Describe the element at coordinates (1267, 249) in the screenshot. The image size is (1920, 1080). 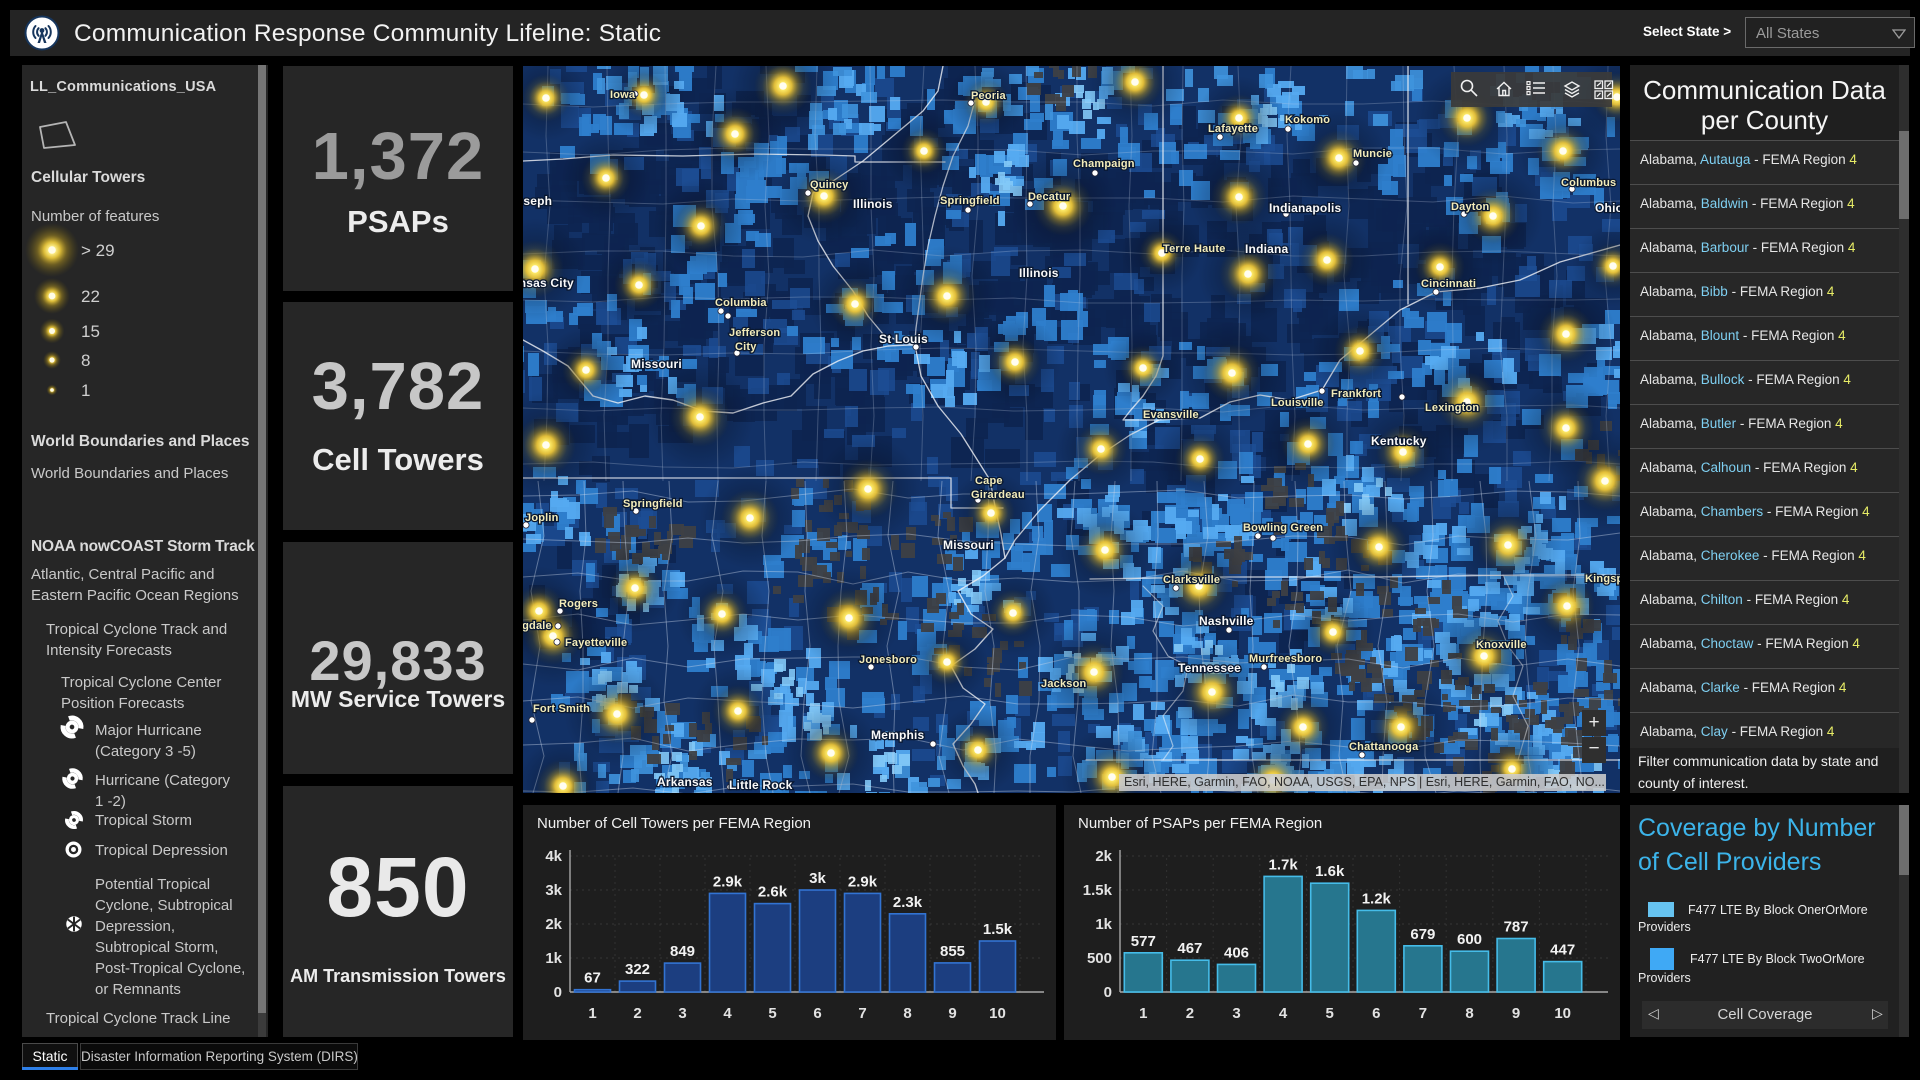
I see `svg-text: Indiana` at that location.